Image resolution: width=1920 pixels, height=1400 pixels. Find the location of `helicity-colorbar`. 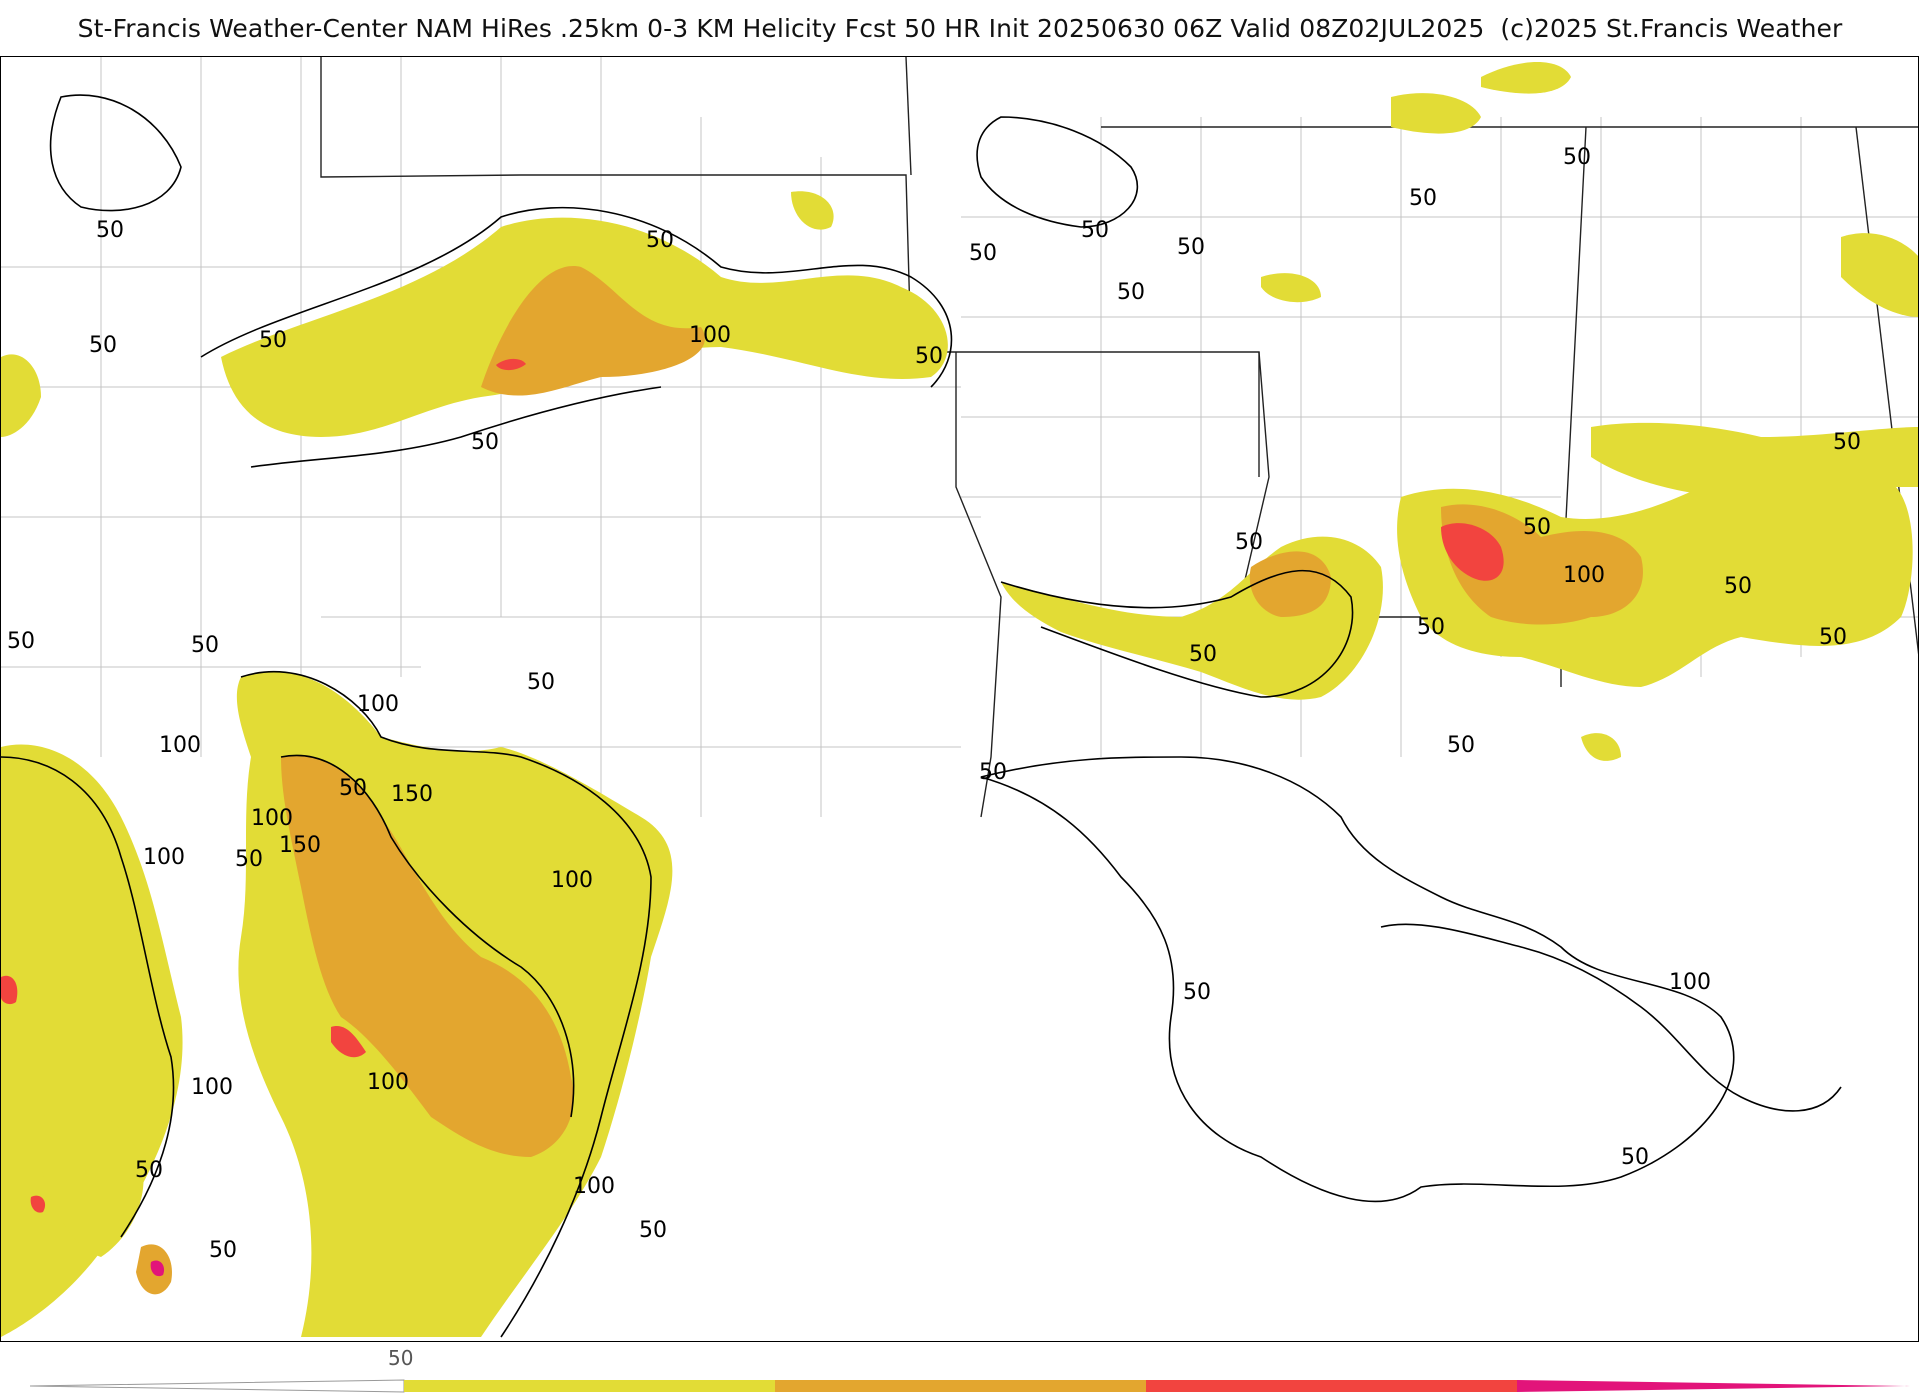

helicity-colorbar is located at coordinates (970, 1386).